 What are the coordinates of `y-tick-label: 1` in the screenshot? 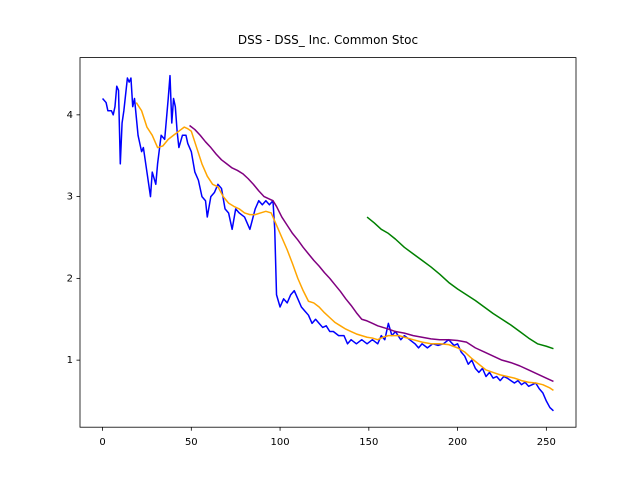 It's located at (70, 360).